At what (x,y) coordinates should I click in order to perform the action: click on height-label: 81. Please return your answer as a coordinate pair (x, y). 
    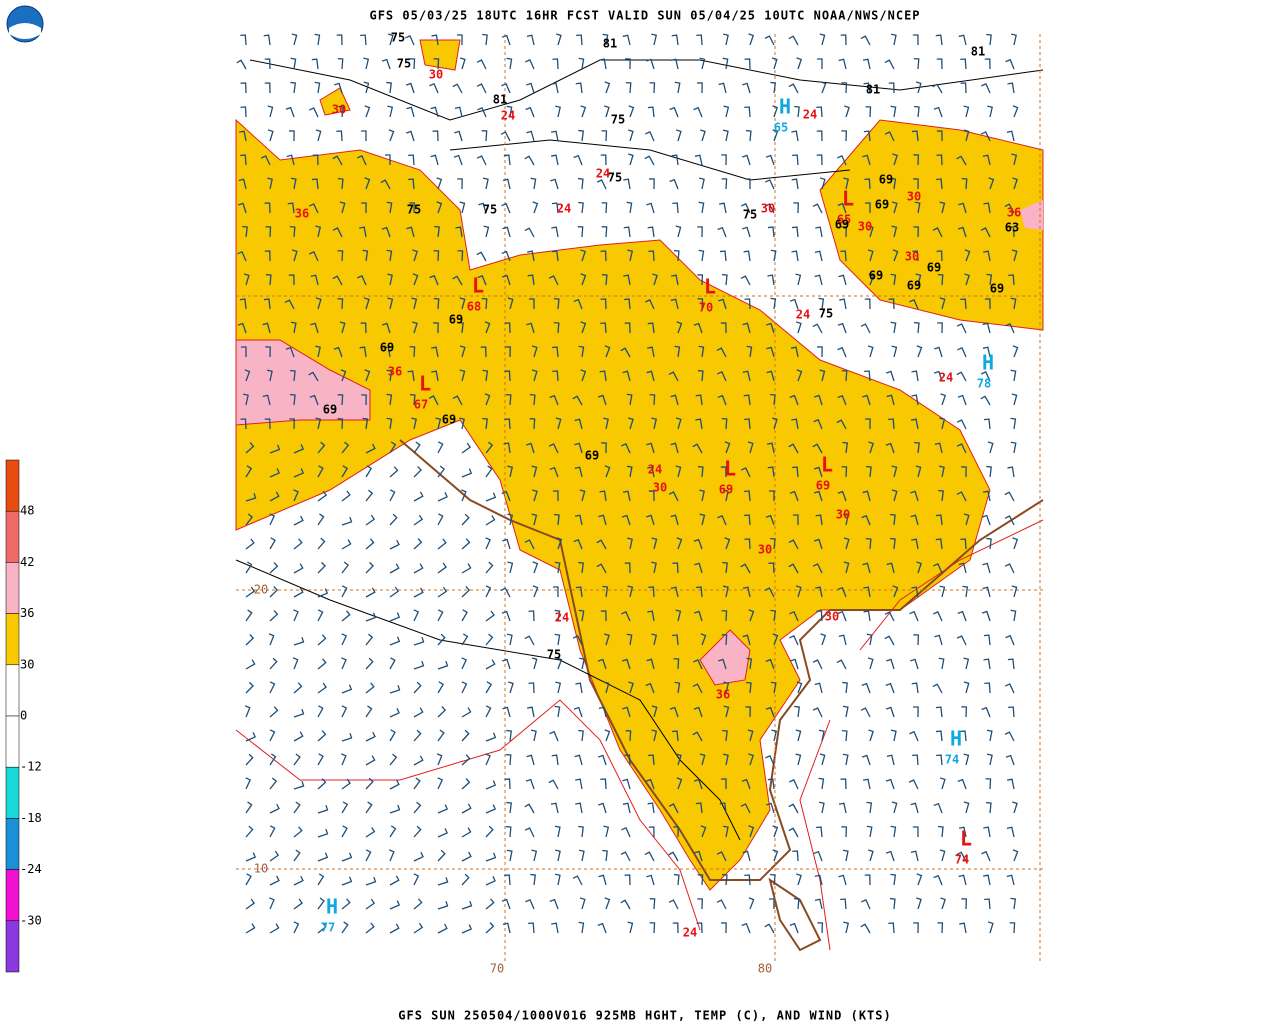
    Looking at the image, I should click on (500, 100).